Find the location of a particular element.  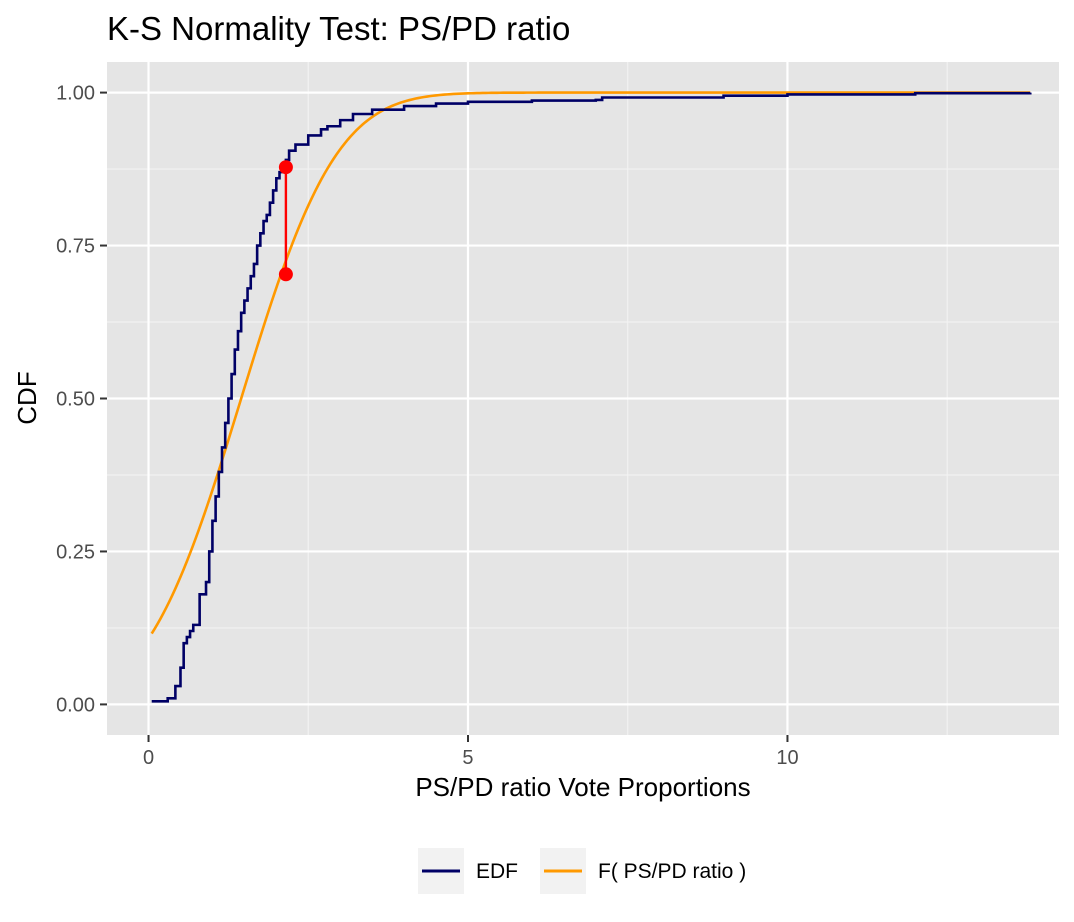

x-tick-label: 10 is located at coordinates (787, 758).